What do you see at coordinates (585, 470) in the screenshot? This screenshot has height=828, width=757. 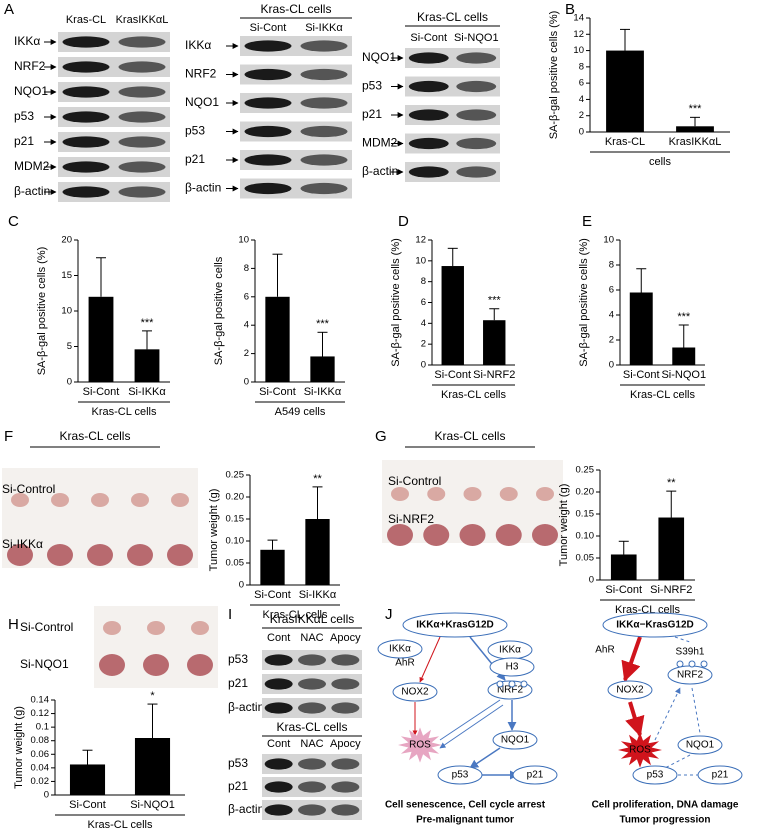 I see `y-tick-label: 0.25` at bounding box center [585, 470].